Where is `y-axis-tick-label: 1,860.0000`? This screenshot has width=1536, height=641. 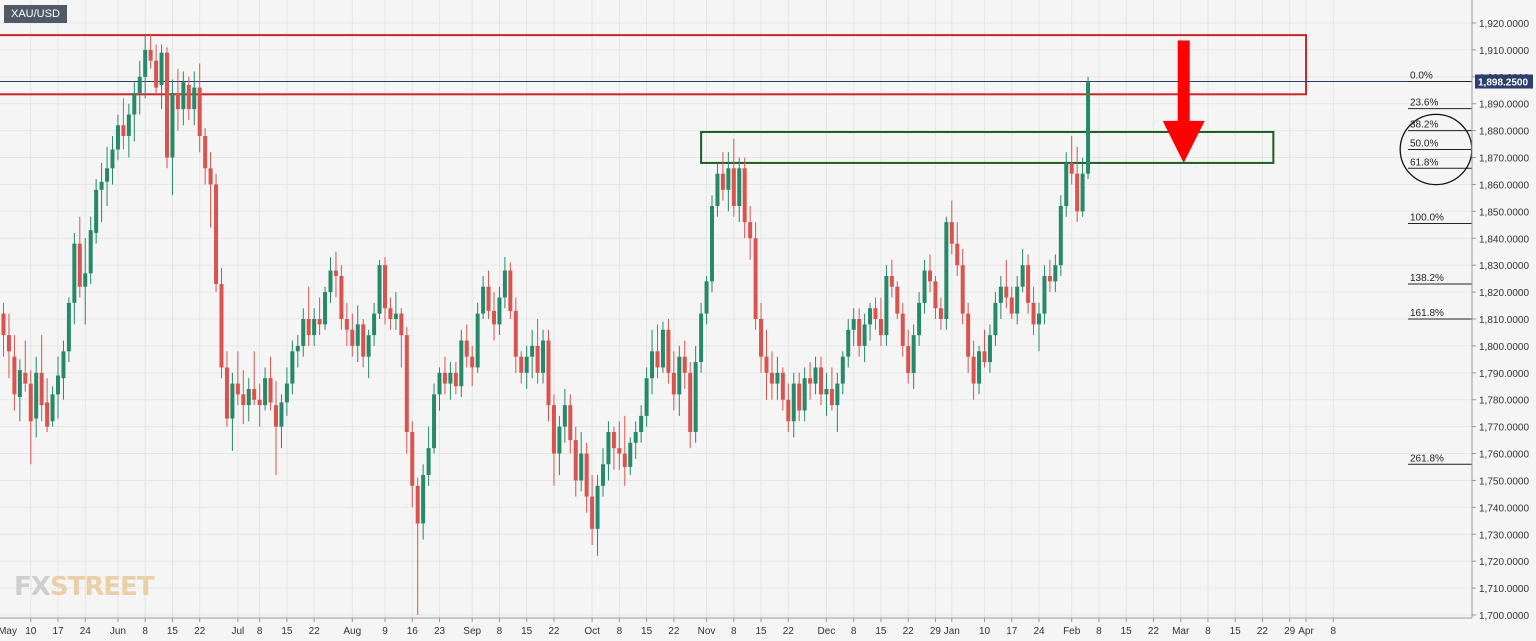 y-axis-tick-label: 1,860.0000 is located at coordinates (1504, 185).